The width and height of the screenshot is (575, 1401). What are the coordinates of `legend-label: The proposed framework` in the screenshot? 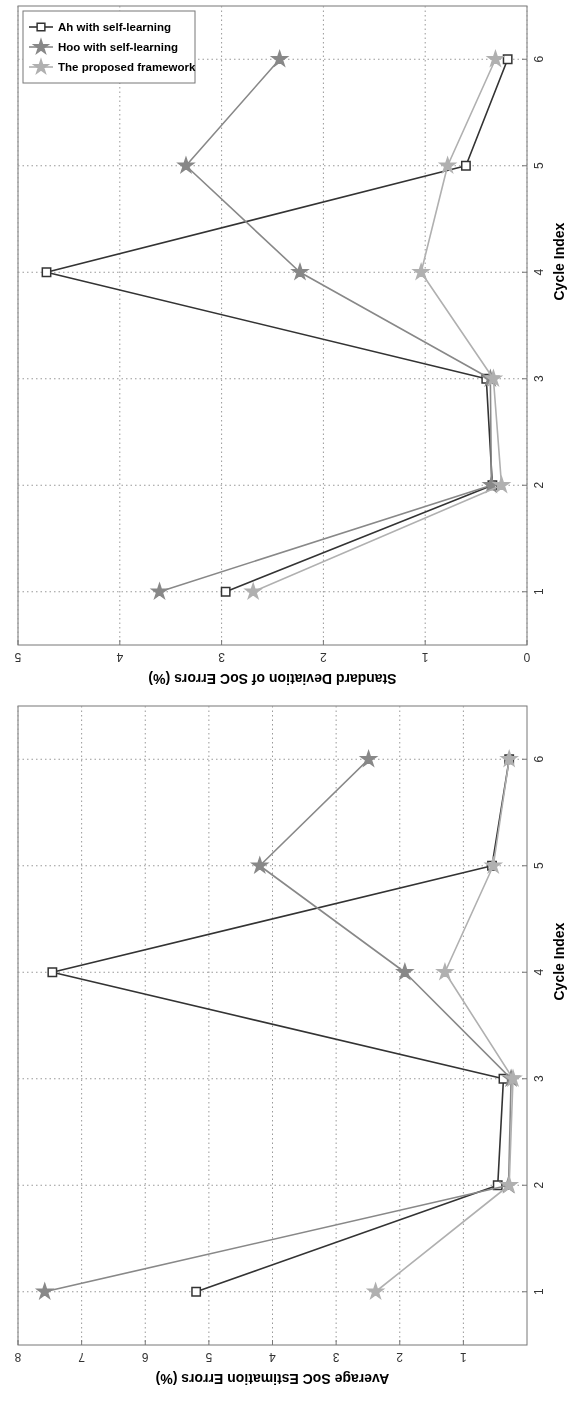 It's located at (127, 67).